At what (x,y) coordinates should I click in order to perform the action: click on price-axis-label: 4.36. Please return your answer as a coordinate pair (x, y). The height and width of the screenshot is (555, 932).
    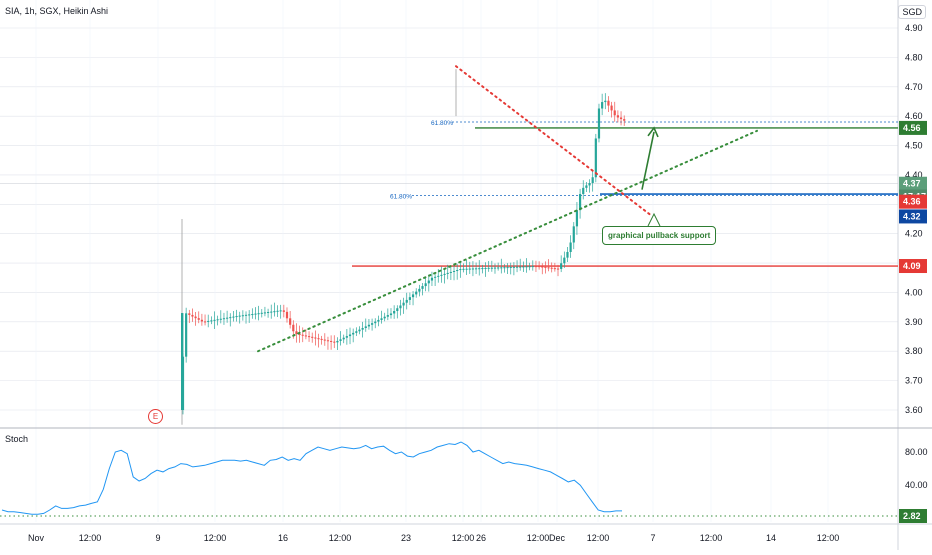
    Looking at the image, I should click on (912, 202).